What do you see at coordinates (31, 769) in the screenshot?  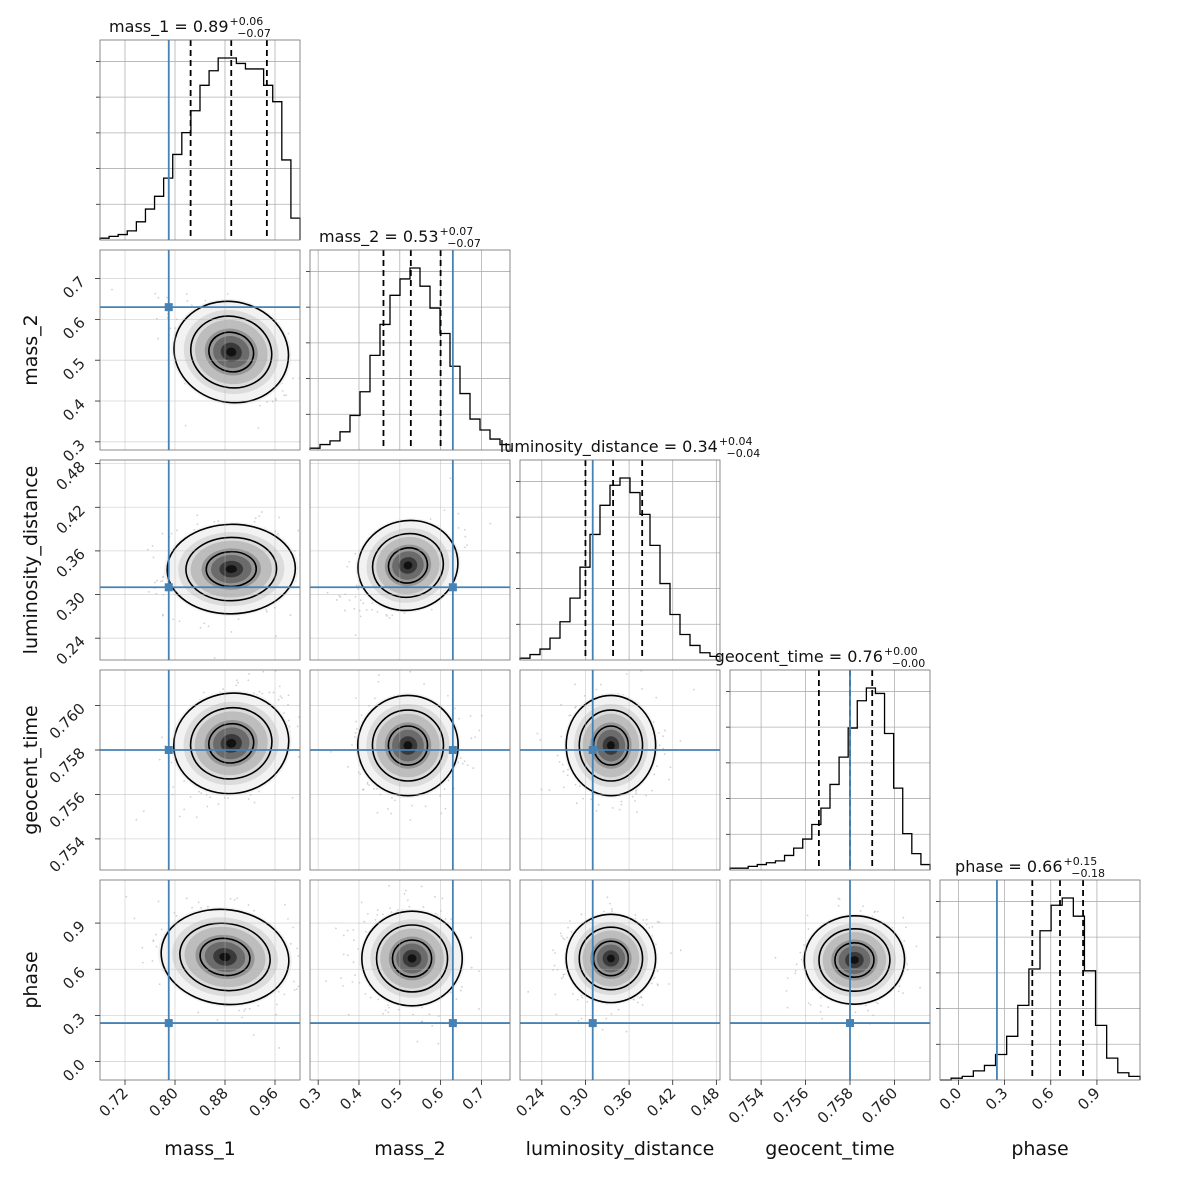 I see `y-axis-label-geocent_time: geocent_time` at bounding box center [31, 769].